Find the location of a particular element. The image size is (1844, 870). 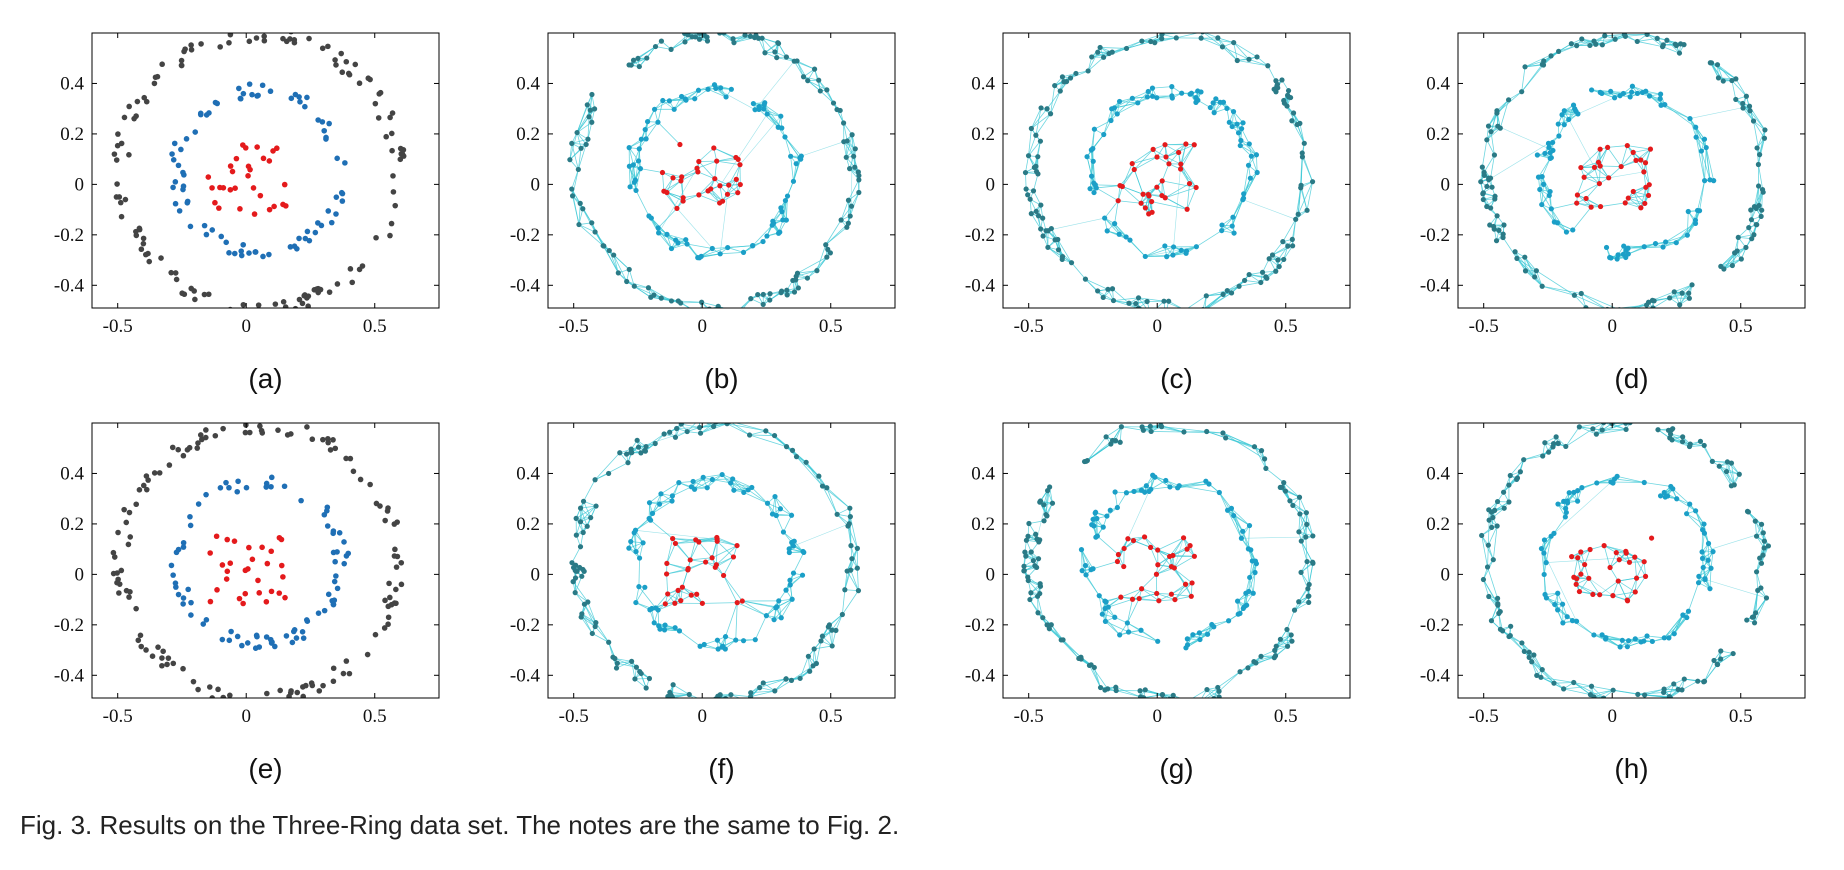

y-tick-label: 0 is located at coordinates (991, 184).